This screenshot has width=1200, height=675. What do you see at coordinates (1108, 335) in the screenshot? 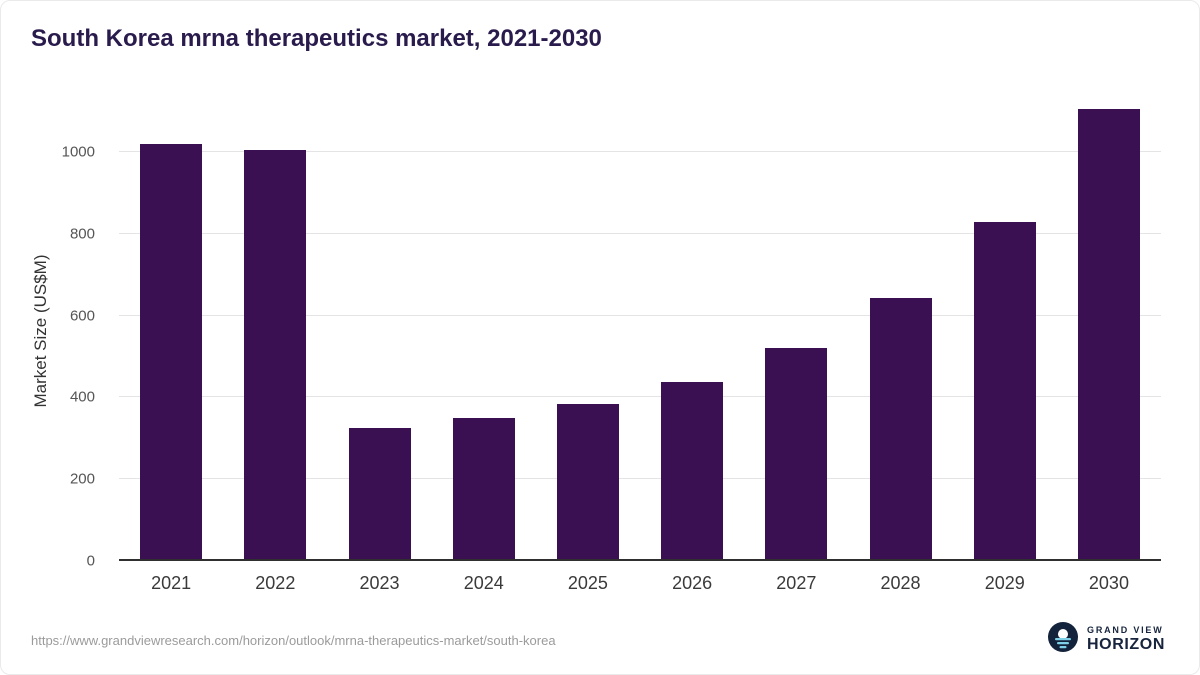
I see `bar-2030` at bounding box center [1108, 335].